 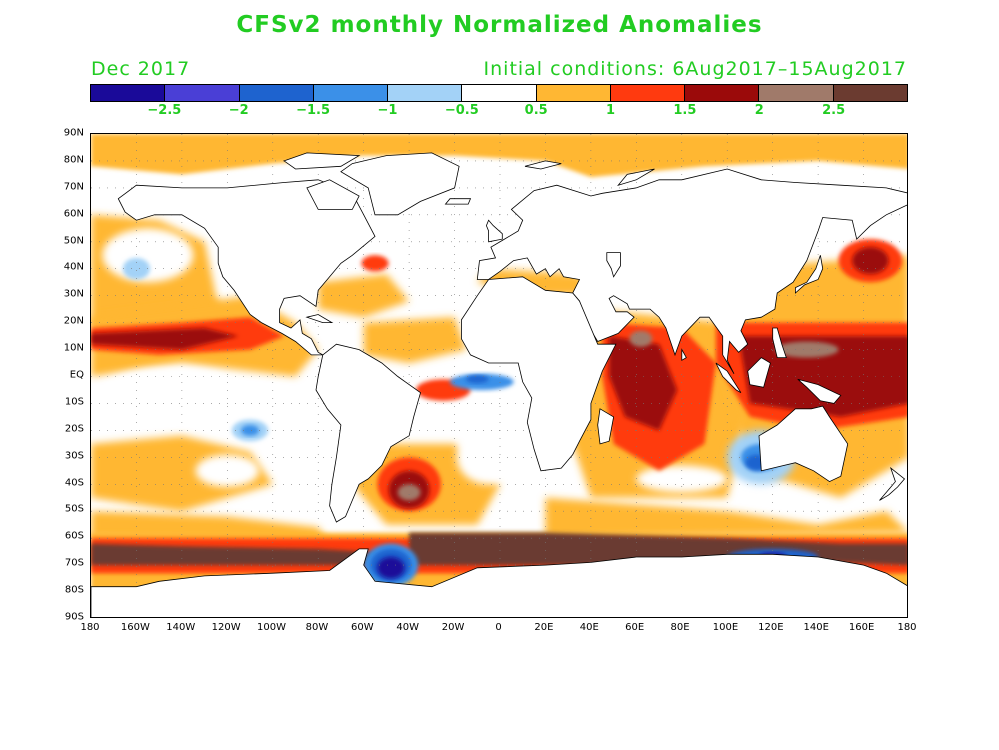 I want to click on novaya-zemlya-land, so click(x=636, y=177).